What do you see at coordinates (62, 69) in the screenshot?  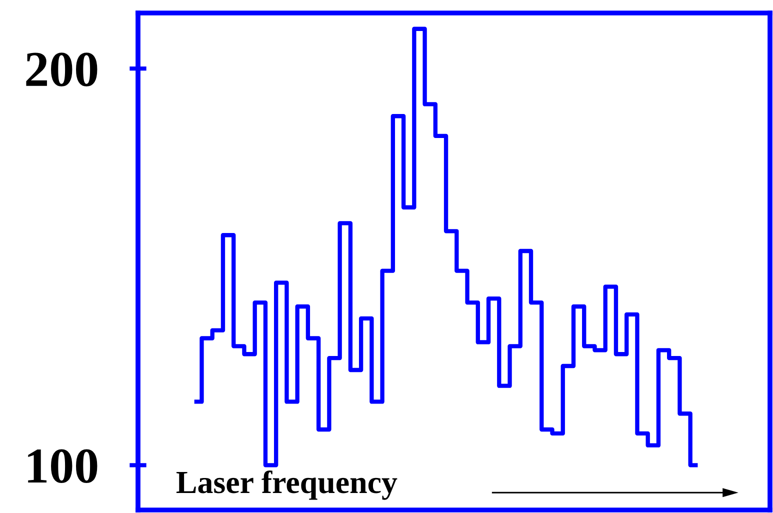 I see `y-tick-label: 200` at bounding box center [62, 69].